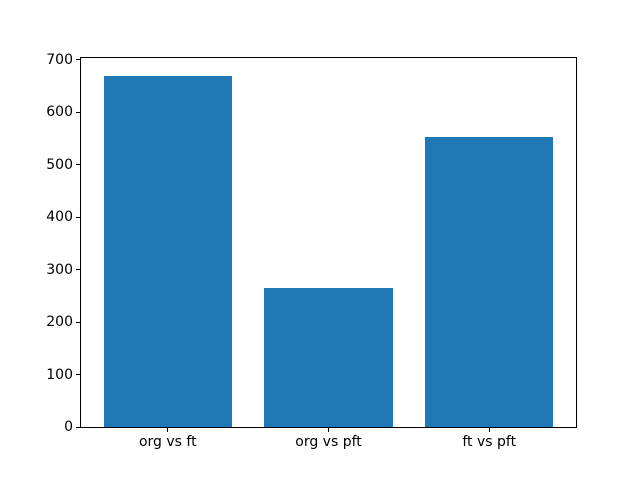 This screenshot has width=640, height=480. What do you see at coordinates (328, 442) in the screenshot?
I see `x-tick-label-1: org vs pft` at bounding box center [328, 442].